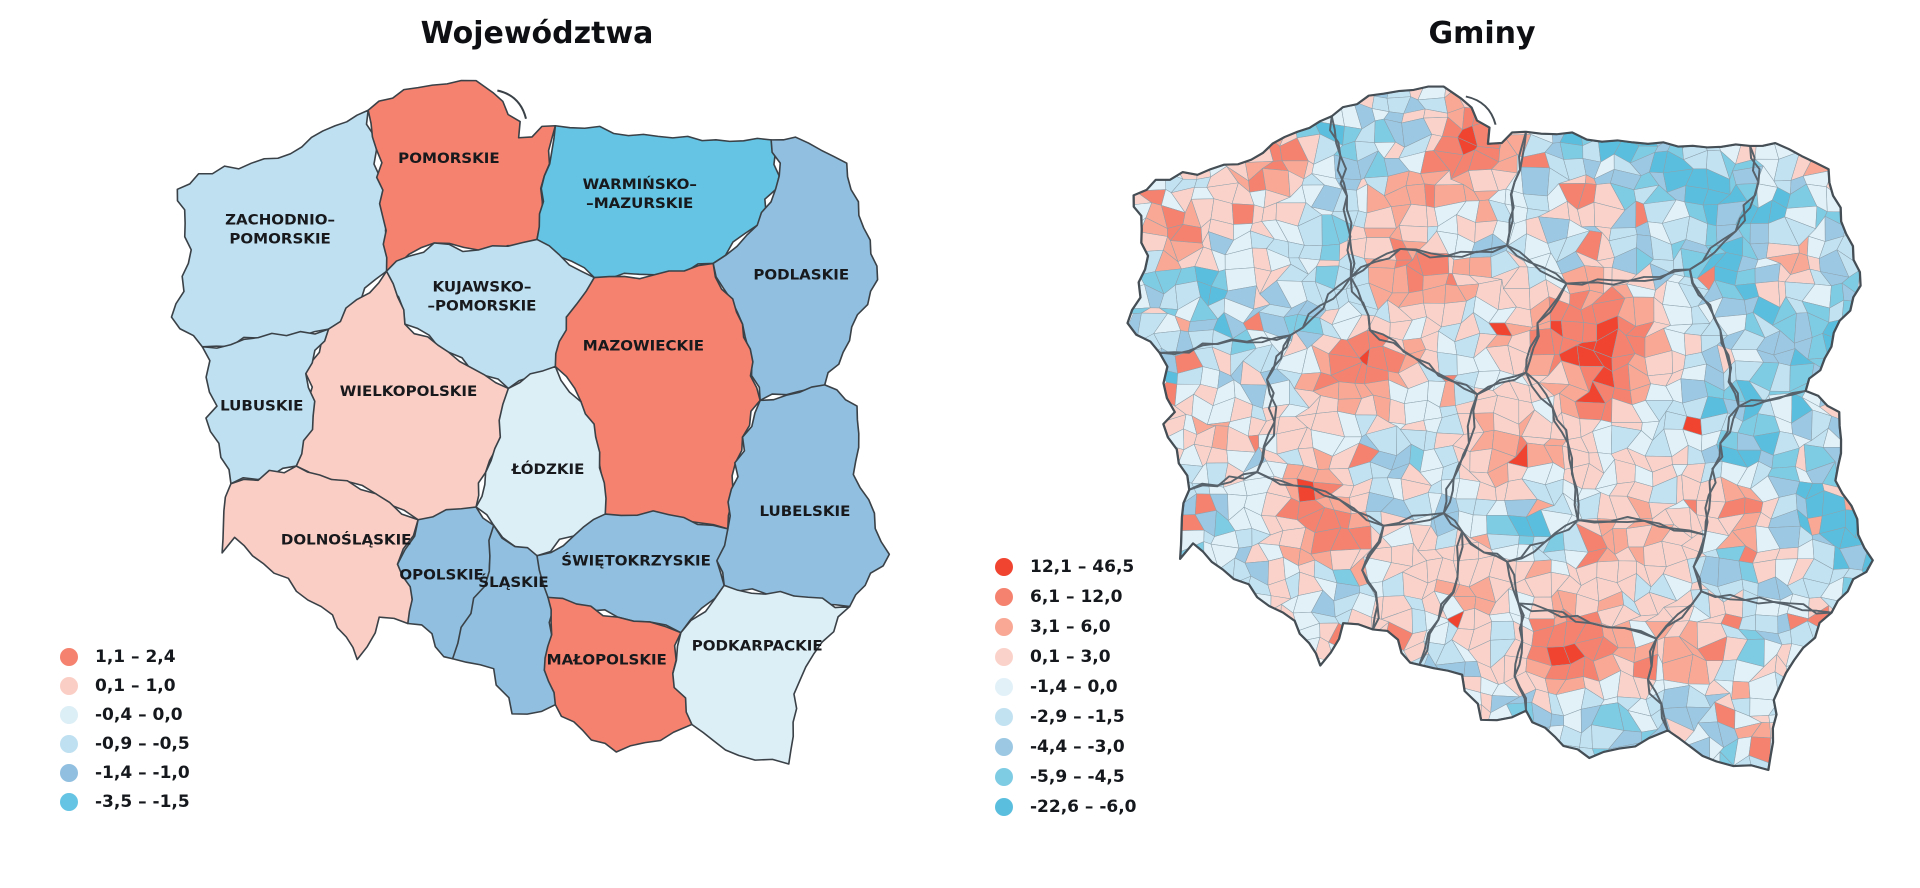  What do you see at coordinates (409, 391) in the screenshot?
I see `region-label-wielkopolskie: WIELKOPOLSKIE` at bounding box center [409, 391].